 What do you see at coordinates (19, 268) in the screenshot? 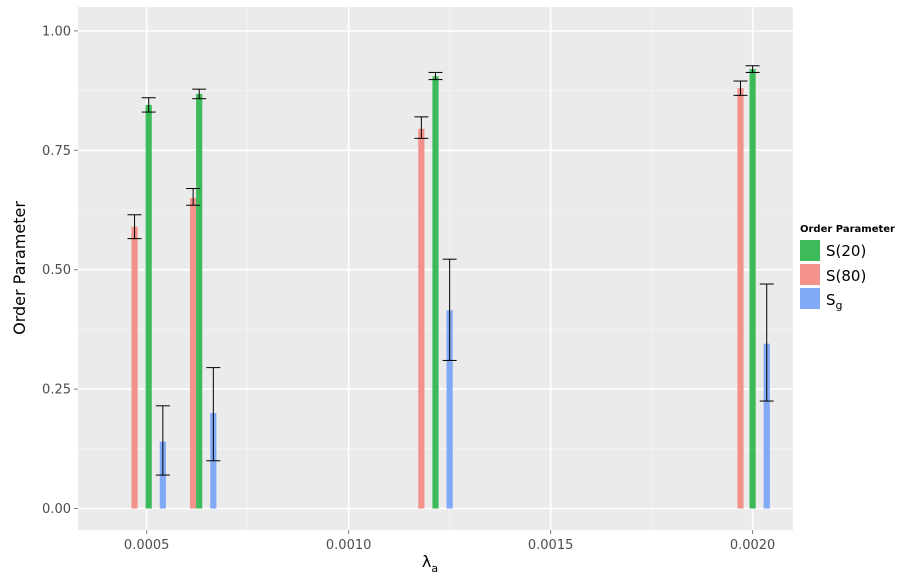
I see `y-axis-title: Order Parameter` at bounding box center [19, 268].